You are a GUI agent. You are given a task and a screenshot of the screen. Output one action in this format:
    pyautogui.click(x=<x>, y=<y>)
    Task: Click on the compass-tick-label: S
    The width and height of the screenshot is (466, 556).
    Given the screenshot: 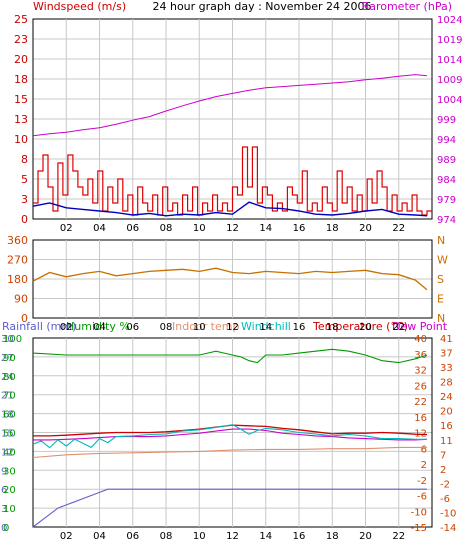 What is the action you would take?
    pyautogui.click(x=440, y=279)
    